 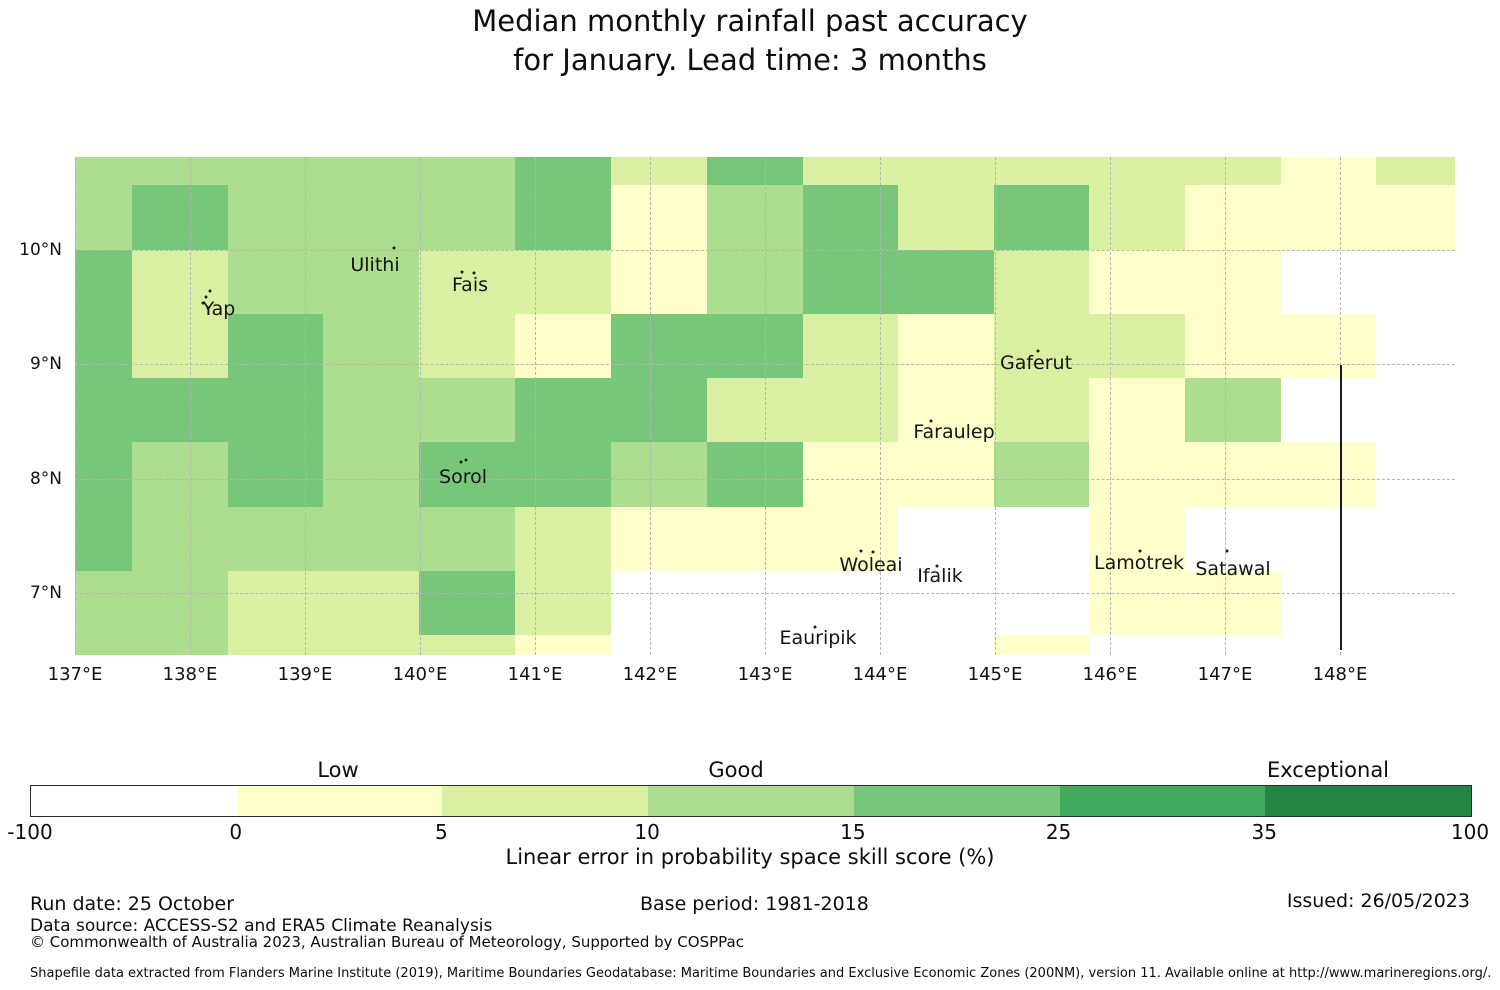 I want to click on lat-tick-label: 10°N, so click(x=40, y=250).